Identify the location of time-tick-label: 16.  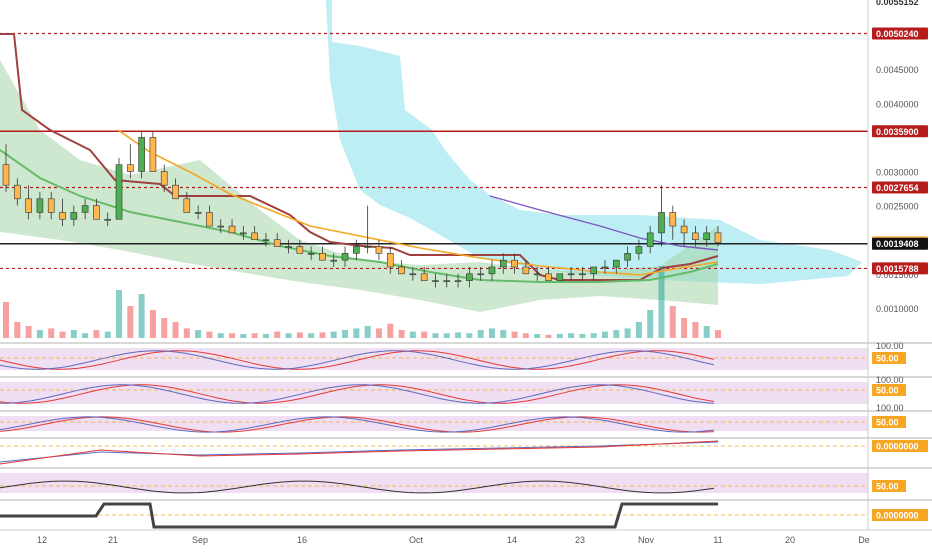
(302, 540).